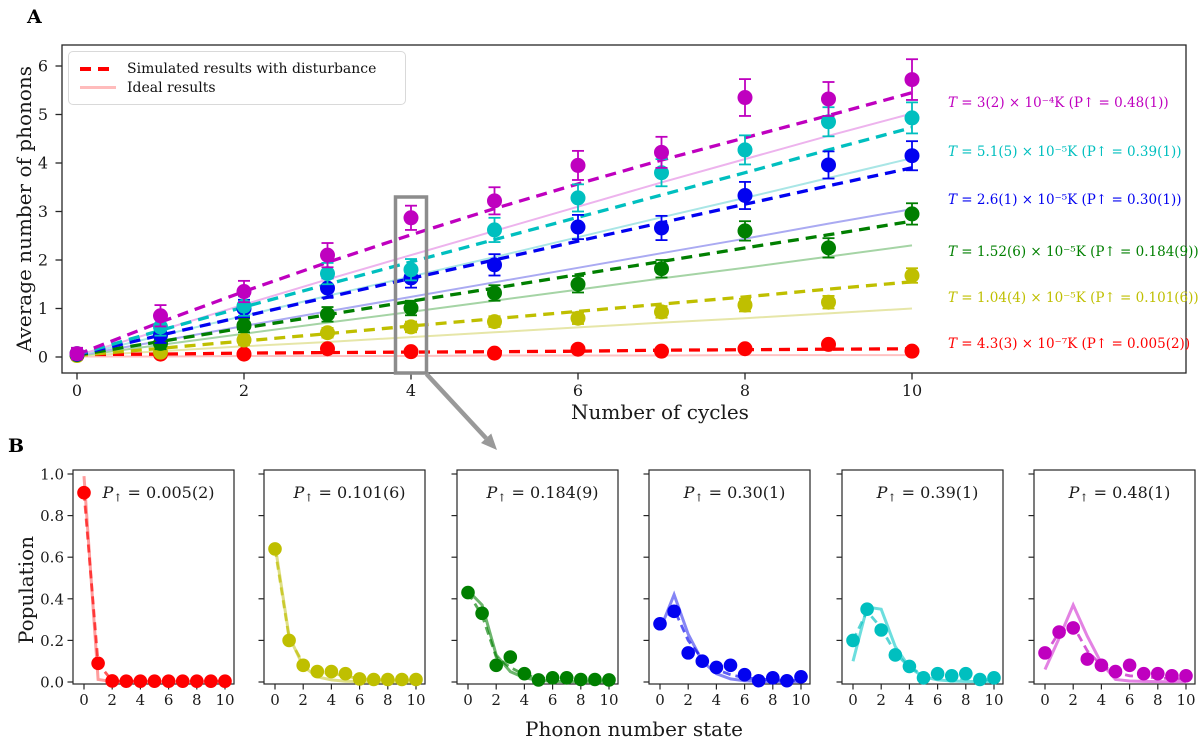 This screenshot has width=1204, height=745. I want to click on legend-item-simulated: Simulated results with disturbance, so click(237, 68).